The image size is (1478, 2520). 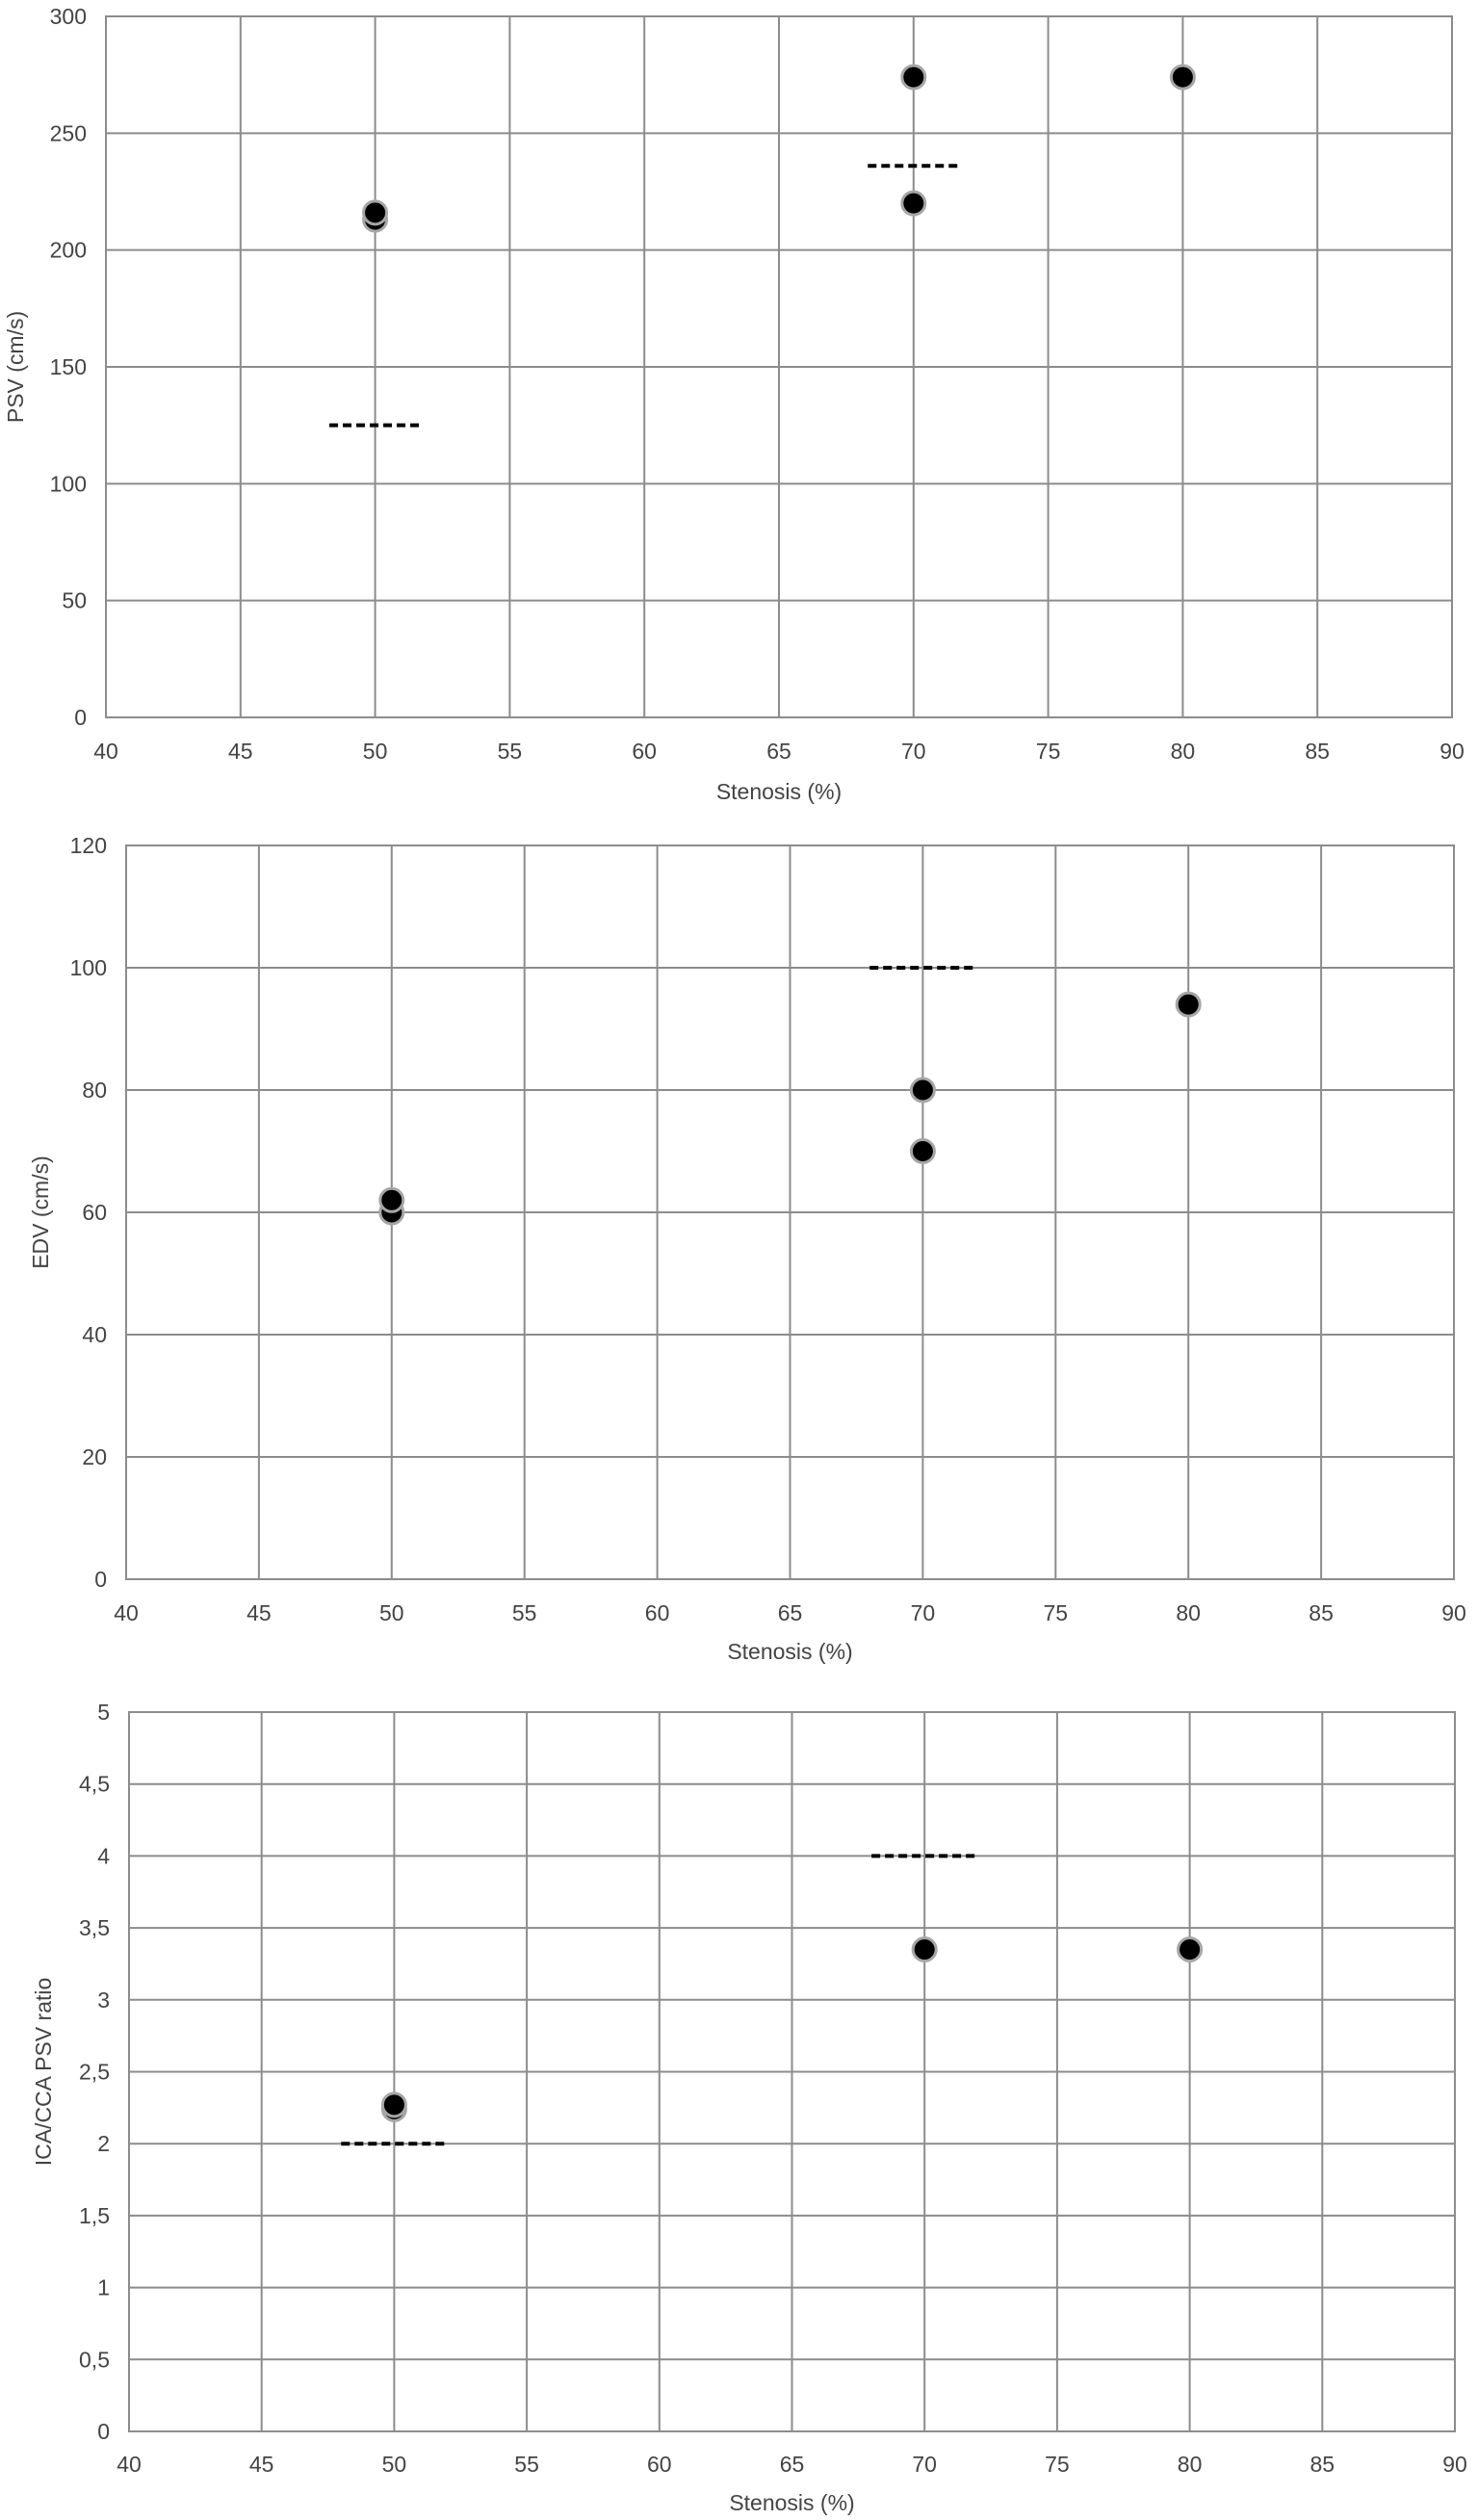 I want to click on y-tick-label: 3,5, so click(x=94, y=1927).